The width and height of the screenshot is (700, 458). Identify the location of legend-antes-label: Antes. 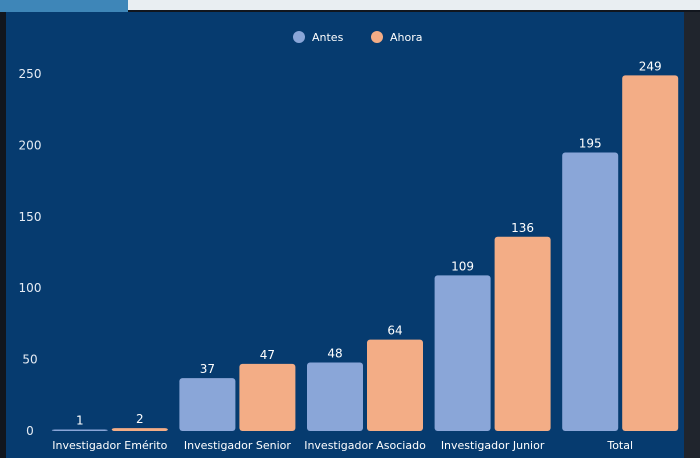
(328, 37).